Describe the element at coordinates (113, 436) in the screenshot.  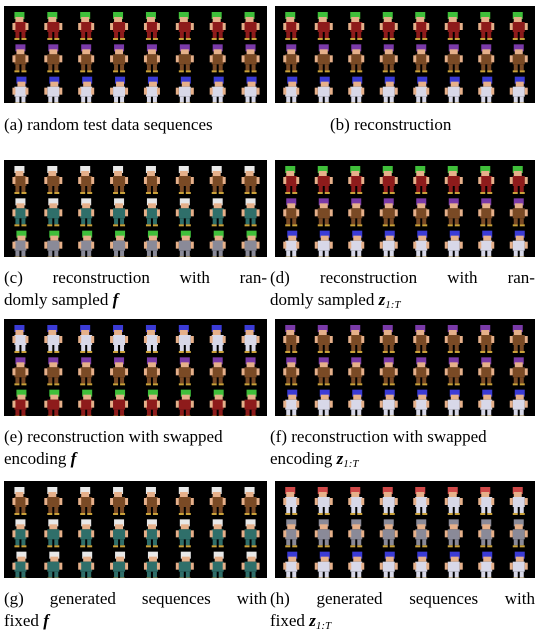
I see `caption-e-line1: (e) reconstruction with swapped` at that location.